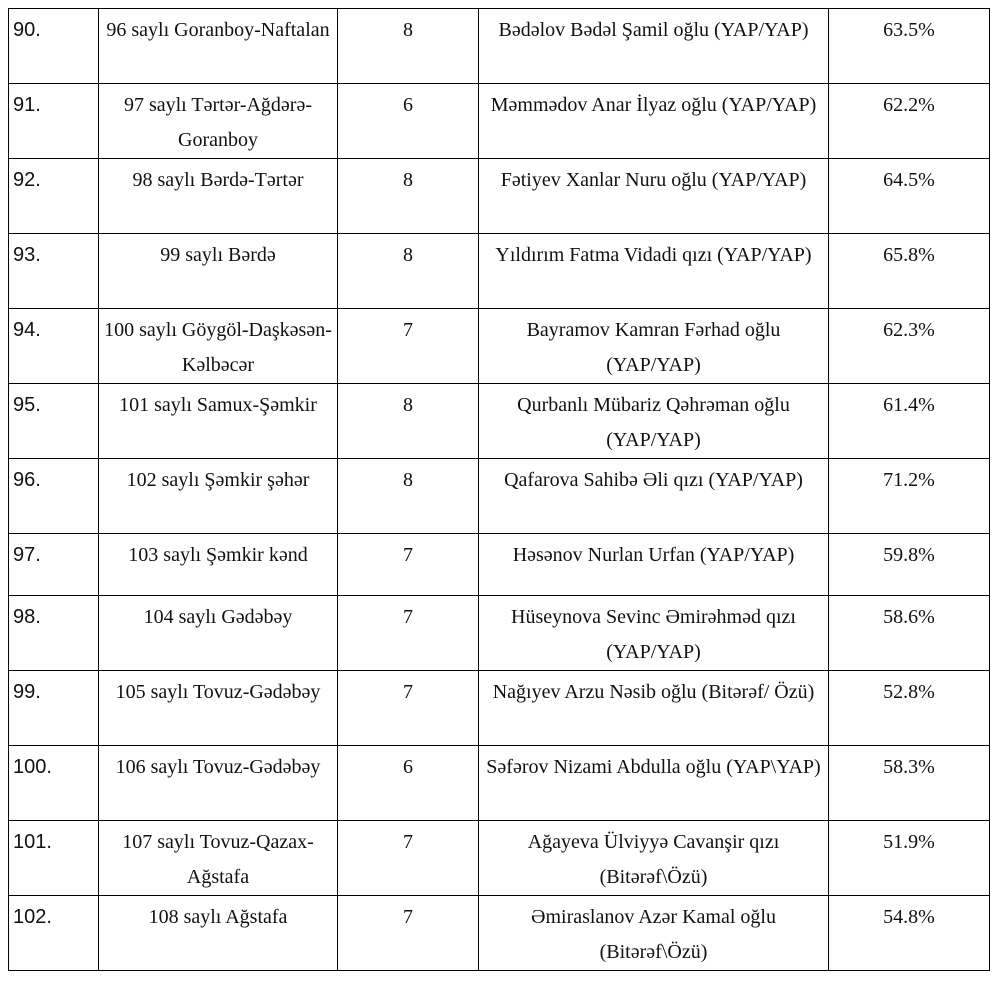 The image size is (1000, 988). What do you see at coordinates (53, 633) in the screenshot?
I see `row-number: 98.` at bounding box center [53, 633].